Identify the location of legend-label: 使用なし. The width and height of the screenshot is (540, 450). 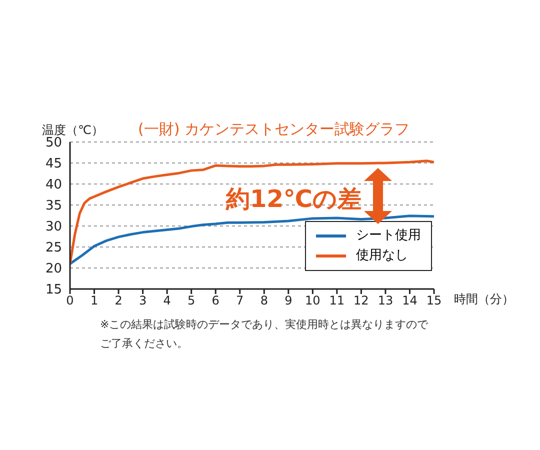
(382, 256).